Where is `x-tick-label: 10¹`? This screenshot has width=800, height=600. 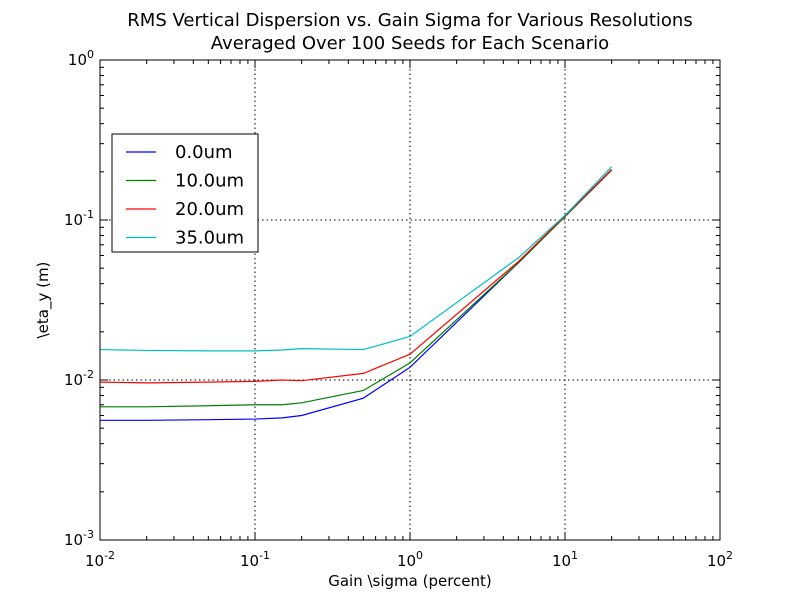
x-tick-label: 10¹ is located at coordinates (565, 559).